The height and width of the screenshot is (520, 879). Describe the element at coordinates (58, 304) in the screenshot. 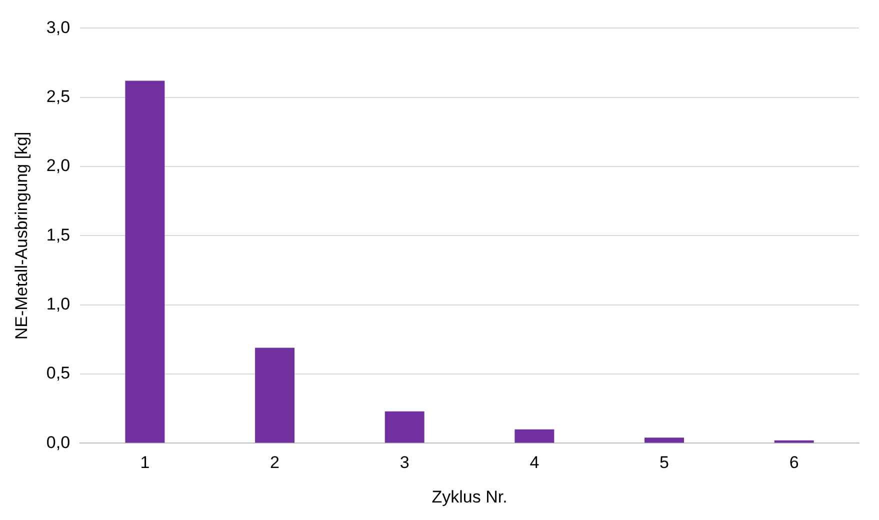

I see `y-tick-label: 1,0` at that location.